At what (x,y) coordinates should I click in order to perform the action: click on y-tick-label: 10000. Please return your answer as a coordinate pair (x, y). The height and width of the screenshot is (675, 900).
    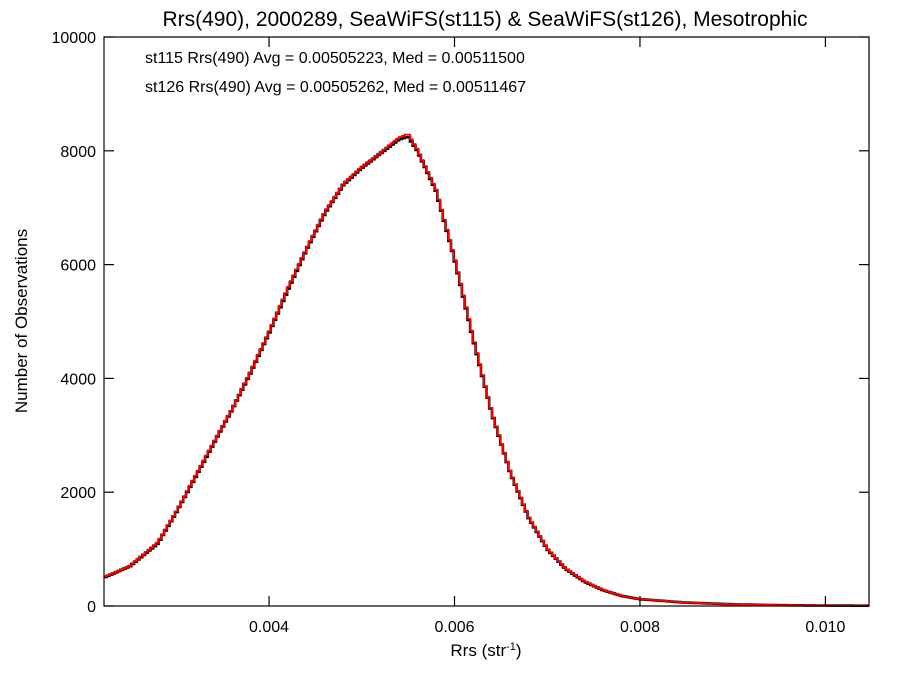
    Looking at the image, I should click on (74, 38).